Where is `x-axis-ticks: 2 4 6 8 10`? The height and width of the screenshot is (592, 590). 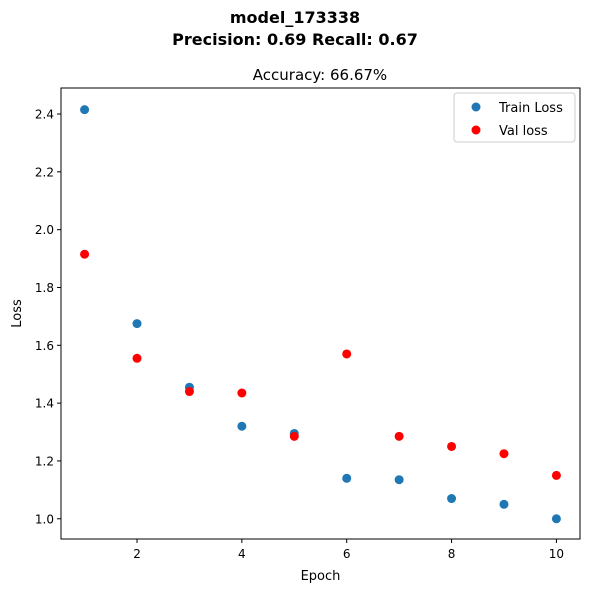 x-axis-ticks: 2 4 6 8 10 is located at coordinates (348, 550).